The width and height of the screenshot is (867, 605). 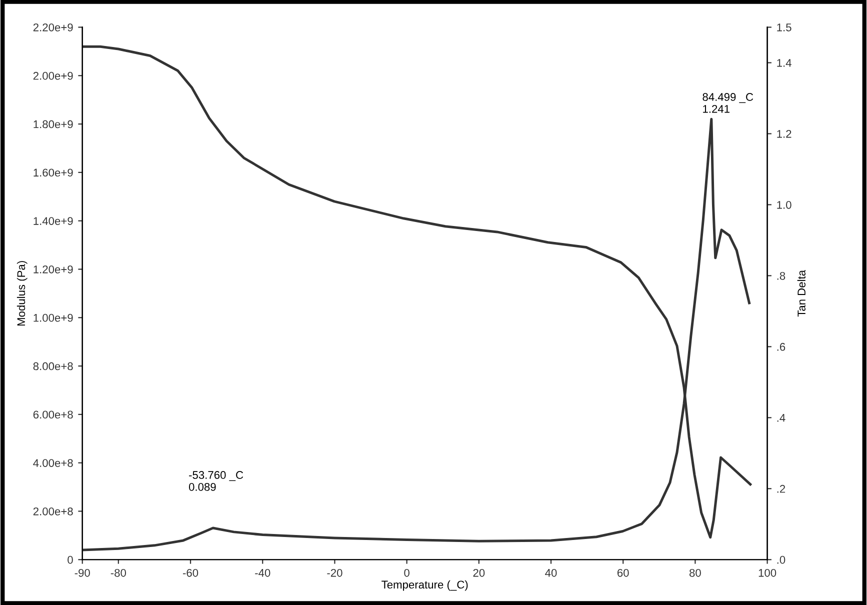 I want to click on y-tick-label: 6.00e+8, so click(x=53, y=414).